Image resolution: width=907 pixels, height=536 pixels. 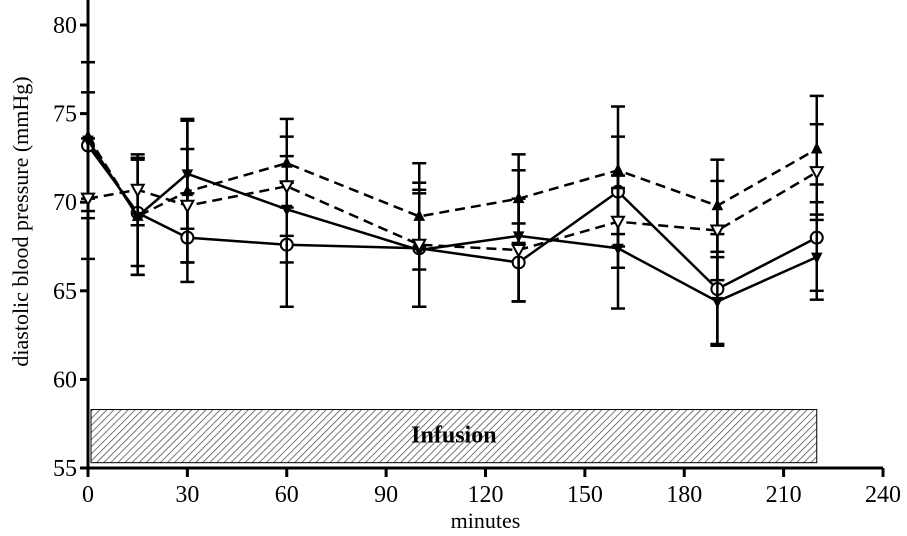 I want to click on x-axis-label: minutes, so click(x=486, y=520).